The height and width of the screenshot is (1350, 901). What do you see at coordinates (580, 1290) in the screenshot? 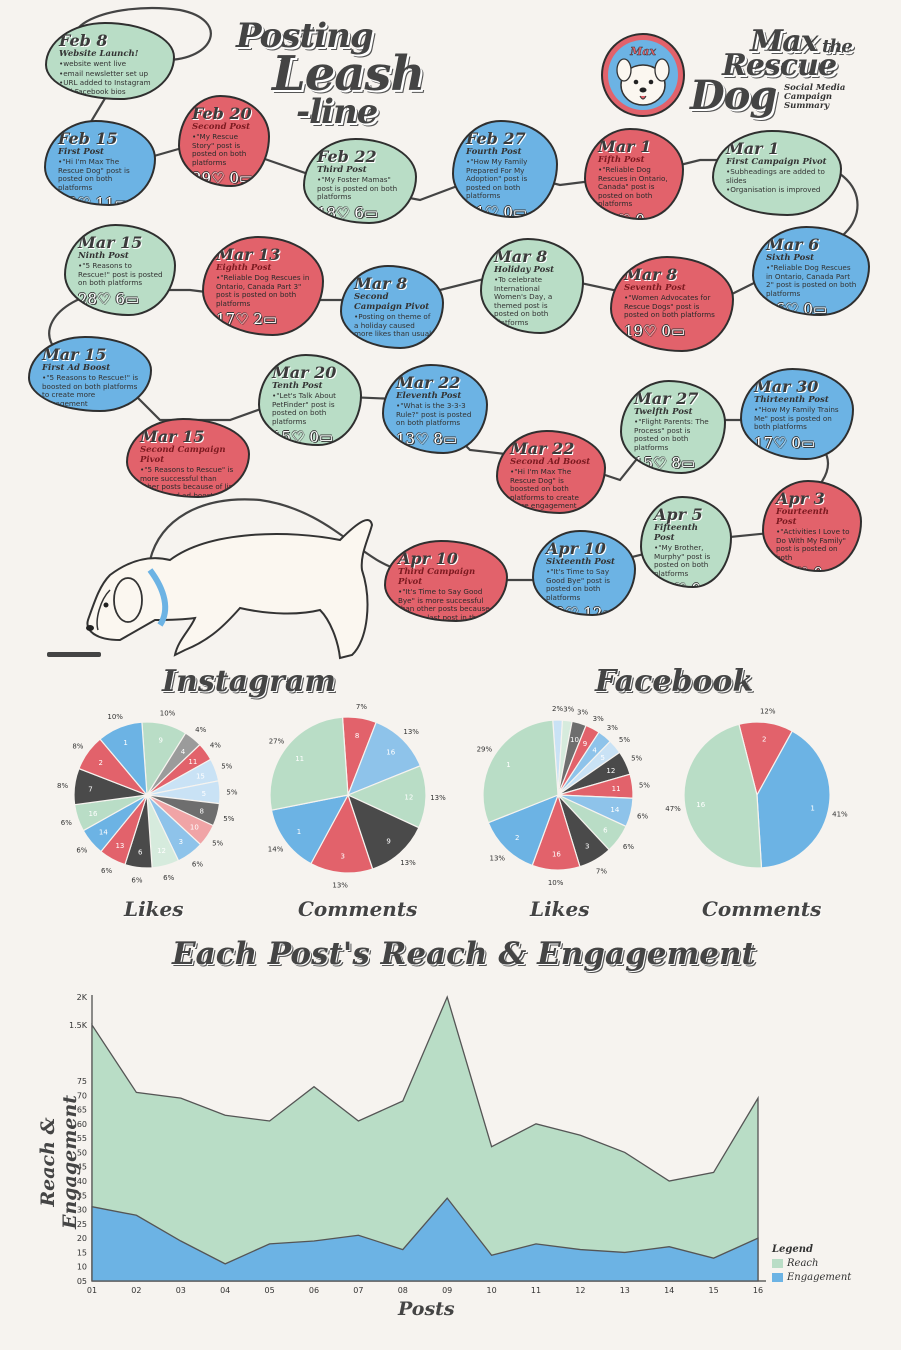
I see `x-tick-label: 12` at bounding box center [580, 1290].